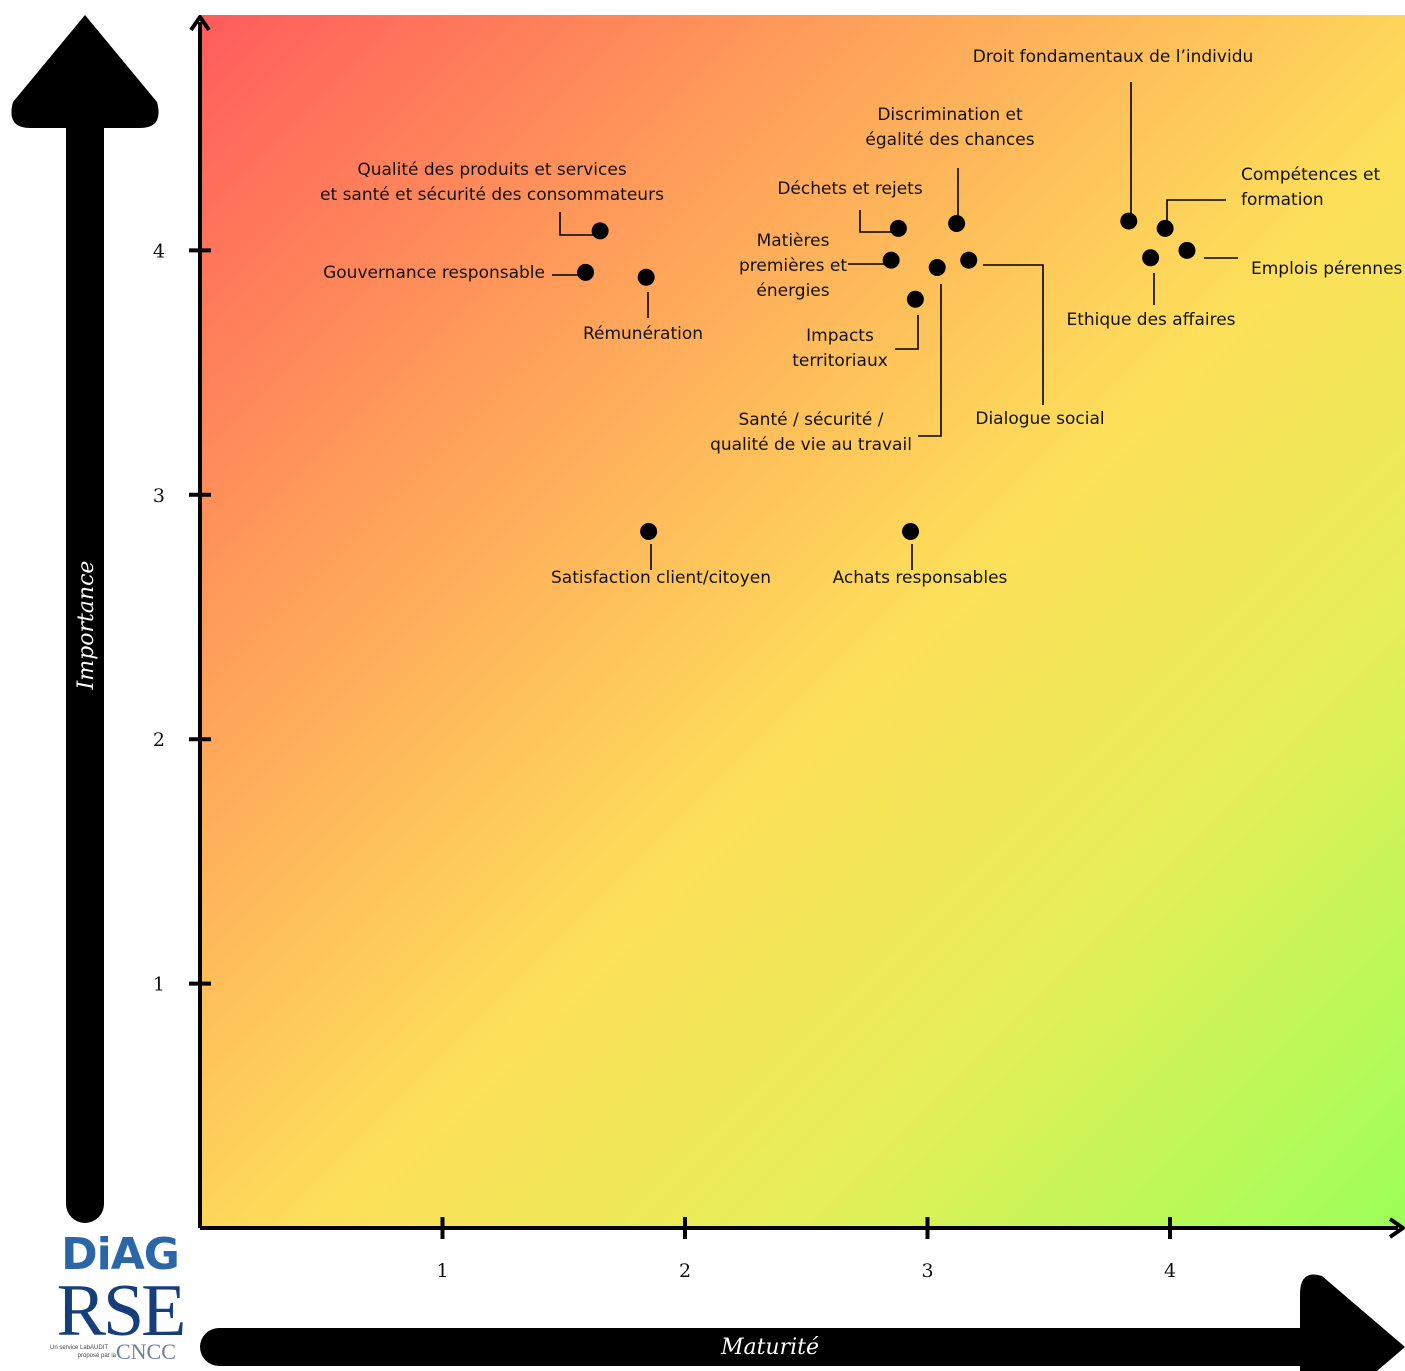 The width and height of the screenshot is (1405, 1371). I want to click on point-label: Satisfaction client/citoyen, so click(661, 578).